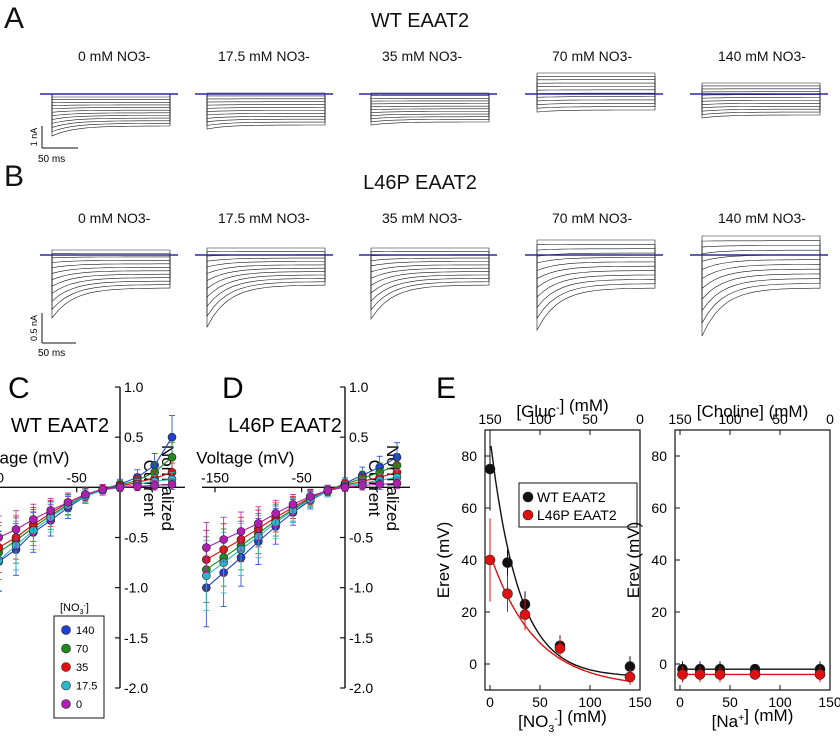 The height and width of the screenshot is (736, 840). I want to click on top-tick-label: 50, so click(590, 419).